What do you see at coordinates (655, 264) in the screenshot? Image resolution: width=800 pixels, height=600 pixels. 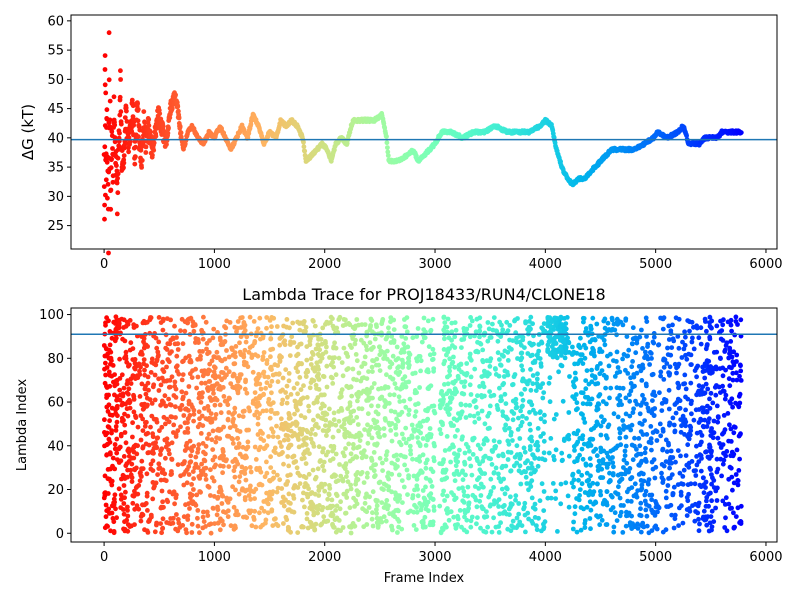 I see `x-tick-label: 5000` at bounding box center [655, 264].